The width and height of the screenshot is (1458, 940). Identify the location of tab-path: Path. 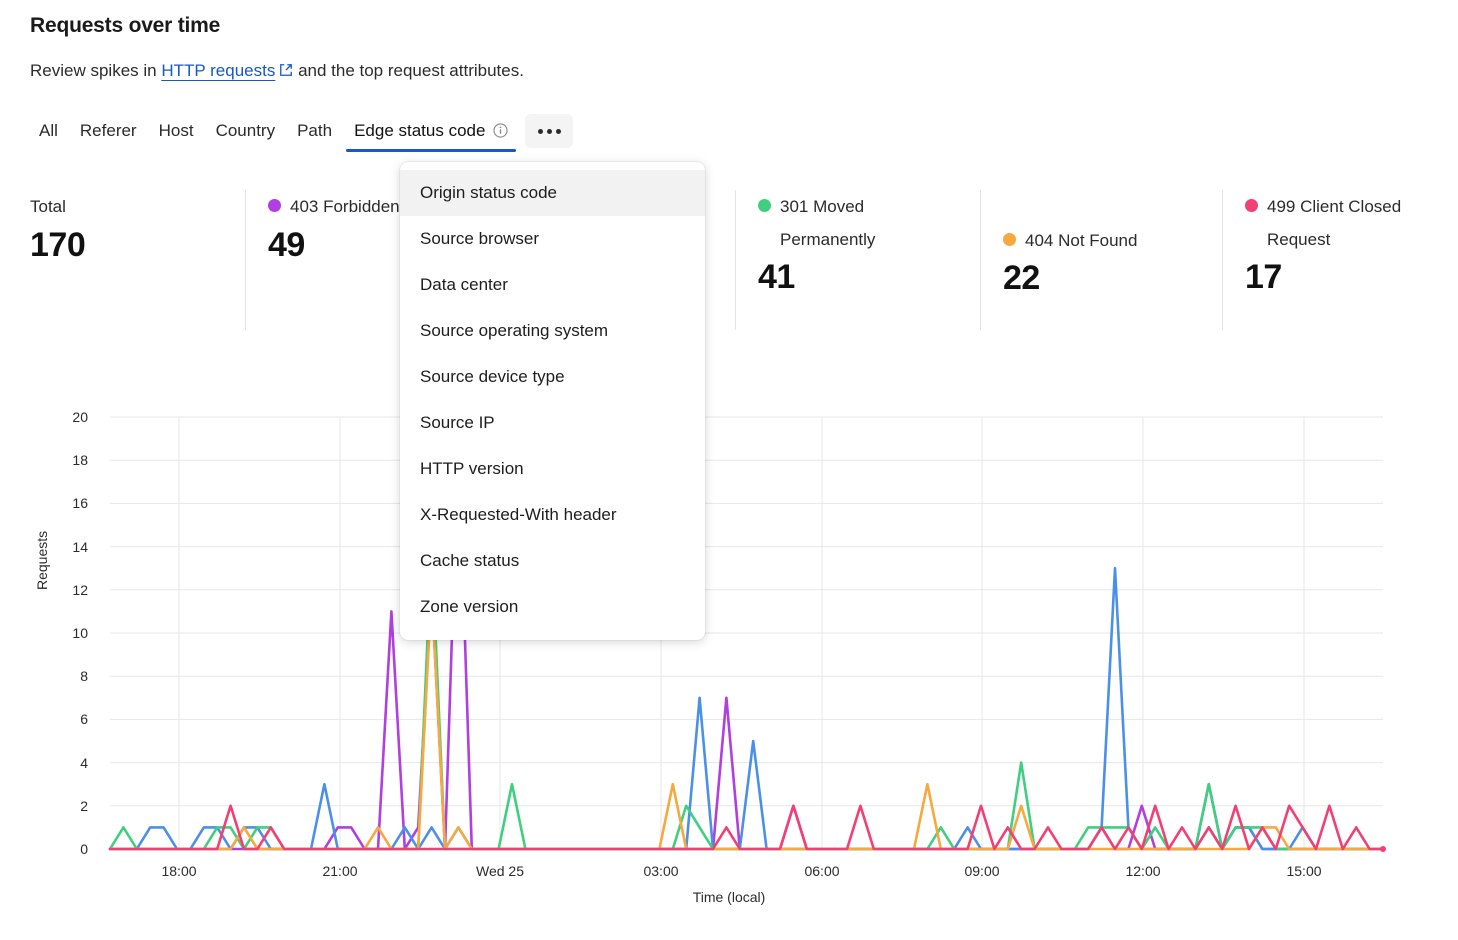
(314, 134).